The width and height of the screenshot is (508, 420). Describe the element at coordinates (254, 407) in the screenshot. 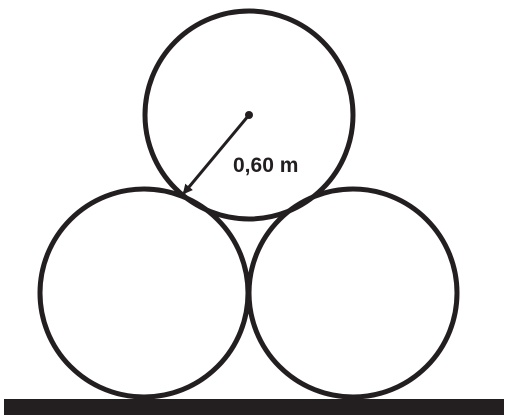

I see `ground-bar` at that location.